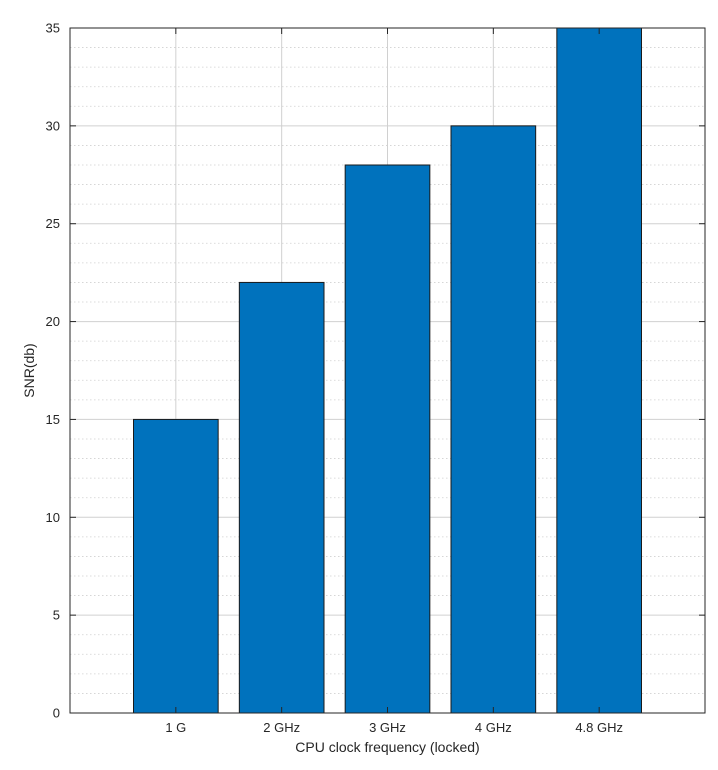 The image size is (718, 770). I want to click on y-tick-label: 0, so click(56, 713).